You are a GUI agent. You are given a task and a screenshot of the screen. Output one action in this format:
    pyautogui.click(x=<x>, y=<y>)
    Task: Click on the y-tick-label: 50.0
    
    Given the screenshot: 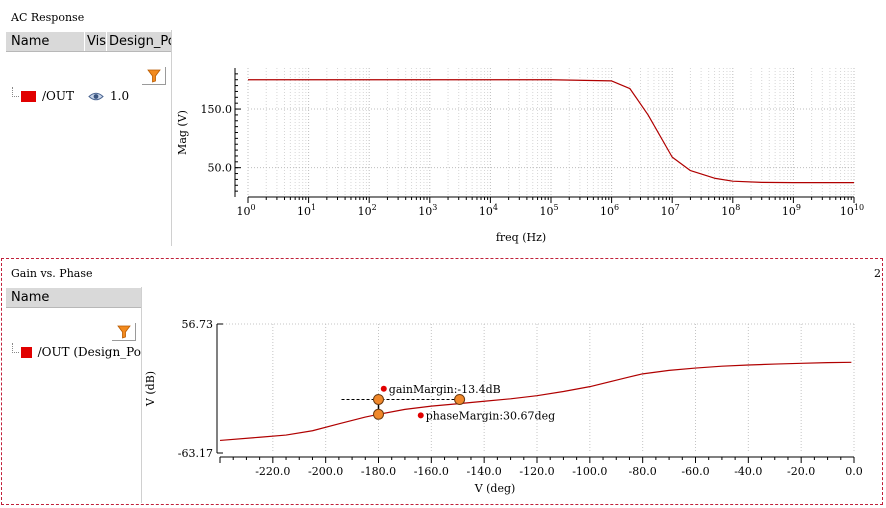 What is the action you would take?
    pyautogui.click(x=220, y=168)
    